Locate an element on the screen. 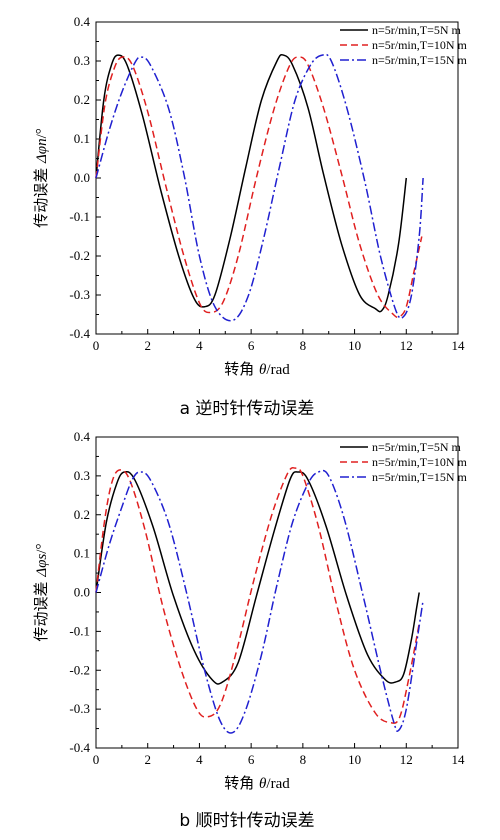 The height and width of the screenshot is (840, 500). y-axis-label: 传动误差 Δφs/° is located at coordinates (41, 593).